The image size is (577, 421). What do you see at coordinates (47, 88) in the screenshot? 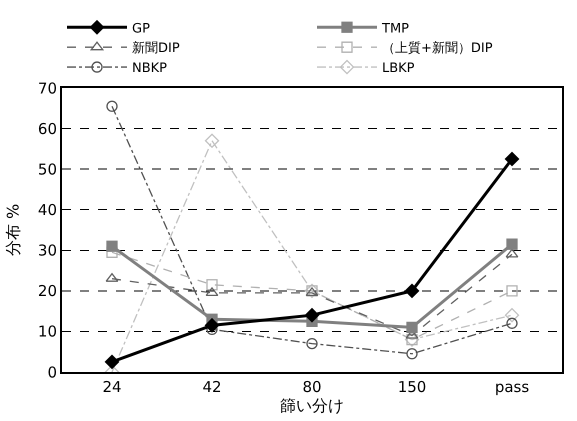
I see `y-tick-label: 70` at bounding box center [47, 88].